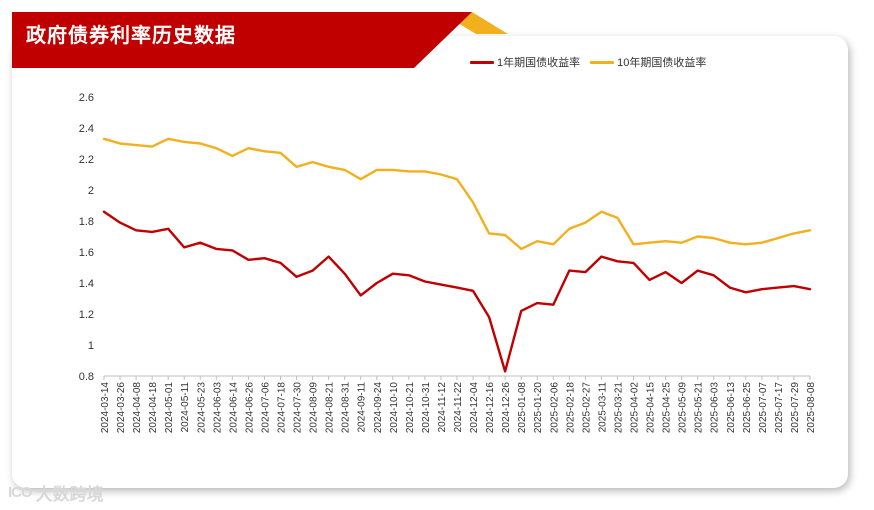 The width and height of the screenshot is (874, 510). I want to click on y-tick-label: 1, so click(91, 346).